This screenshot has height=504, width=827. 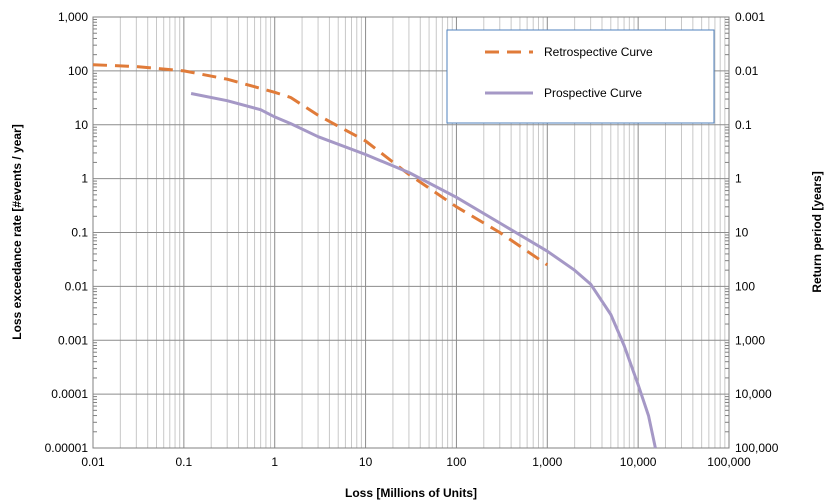 I want to click on y2-axis-ticks: 0.001 0.01 0.1 1 10 100 1,000 10,000 100,000, so click(x=757, y=232).